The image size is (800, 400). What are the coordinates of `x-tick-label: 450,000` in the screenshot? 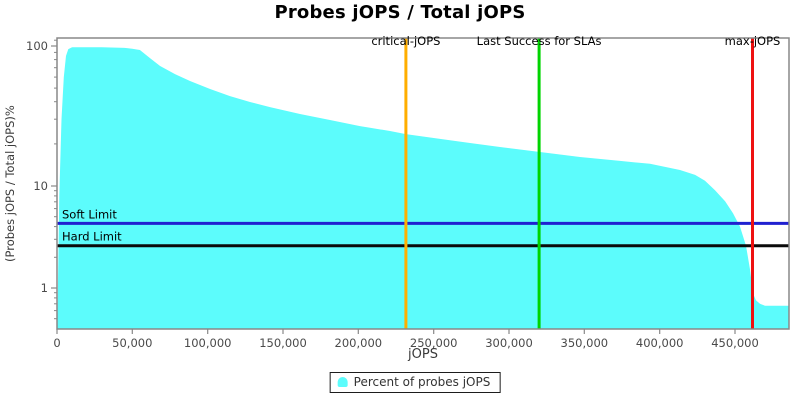 It's located at (735, 343).